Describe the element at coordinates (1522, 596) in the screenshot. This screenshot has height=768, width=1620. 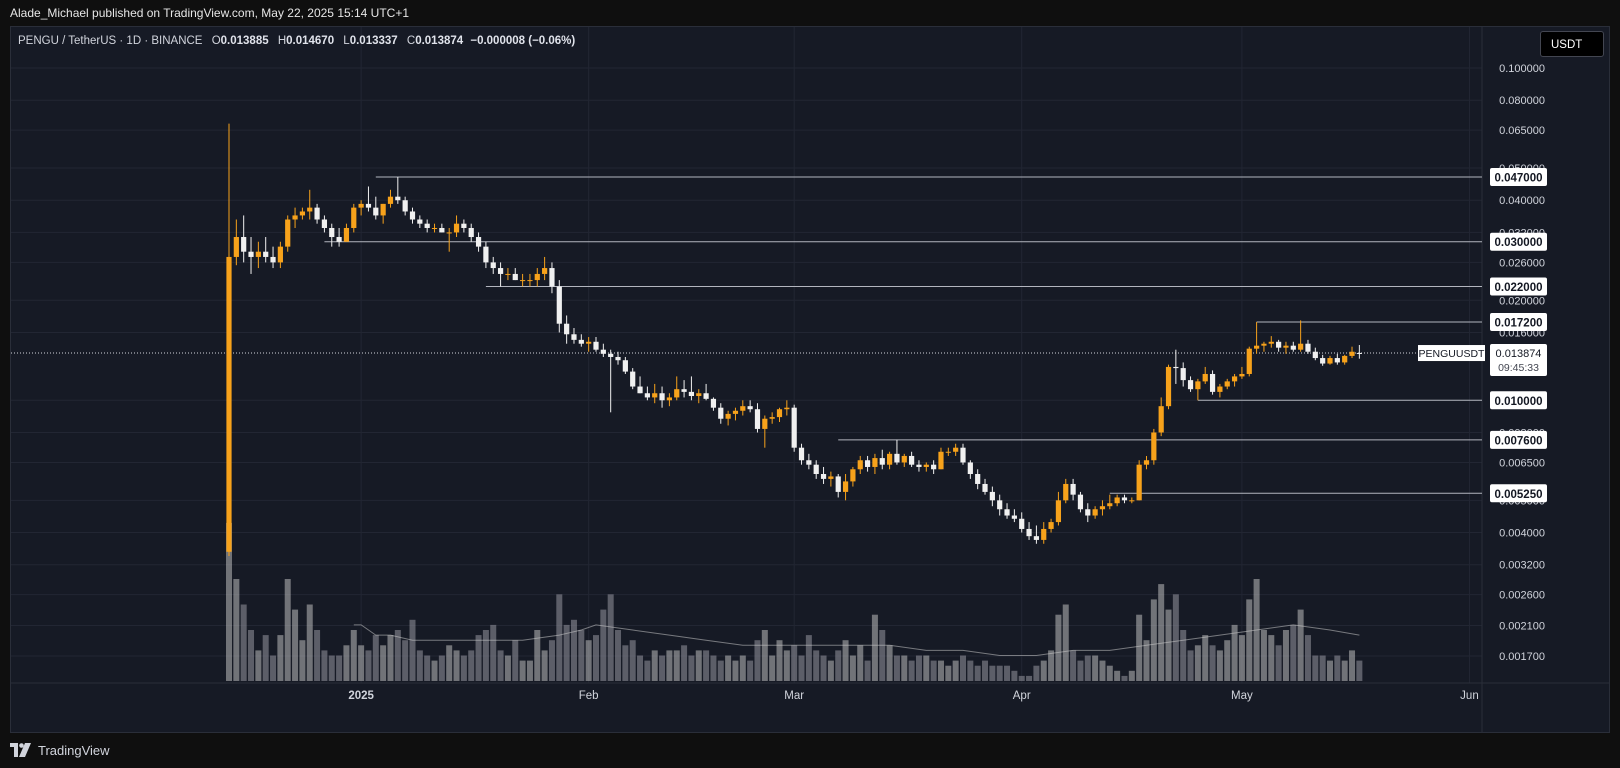
I see `y-tick-label: 0.002600` at that location.